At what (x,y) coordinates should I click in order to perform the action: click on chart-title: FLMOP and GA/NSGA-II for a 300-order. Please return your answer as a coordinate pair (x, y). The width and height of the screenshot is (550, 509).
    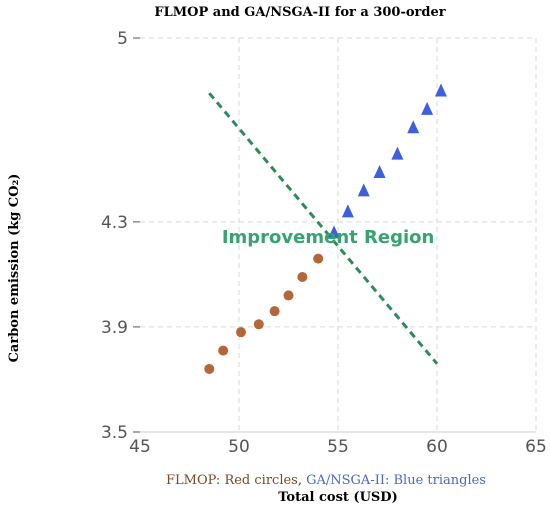
    Looking at the image, I should click on (299, 12).